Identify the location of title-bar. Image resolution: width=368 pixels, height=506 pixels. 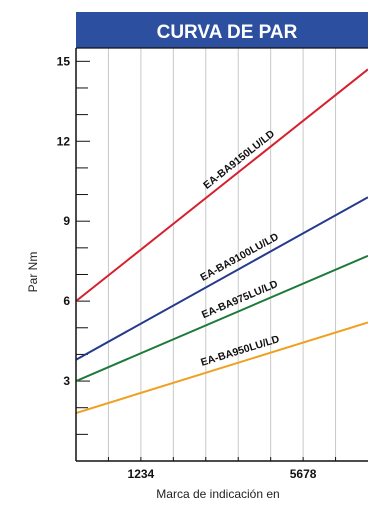
(222, 30).